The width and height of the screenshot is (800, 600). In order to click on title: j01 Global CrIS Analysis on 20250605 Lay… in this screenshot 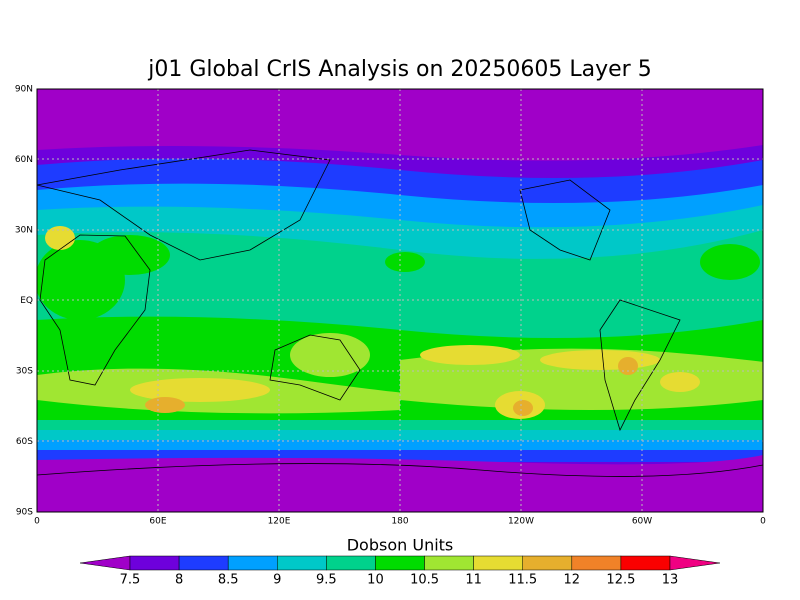, I will do `click(399, 69)`.